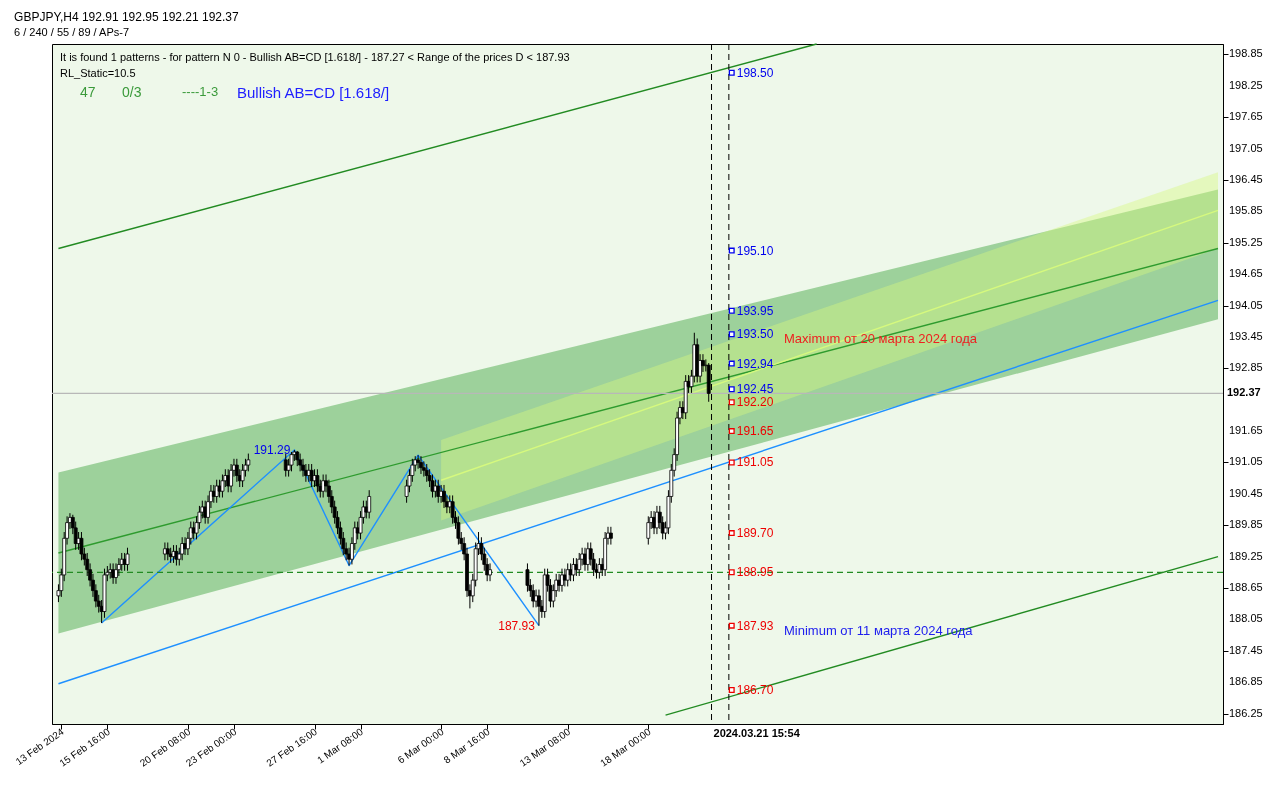  What do you see at coordinates (1246, 241) in the screenshot?
I see `y-tick-label: 195.25` at bounding box center [1246, 241].